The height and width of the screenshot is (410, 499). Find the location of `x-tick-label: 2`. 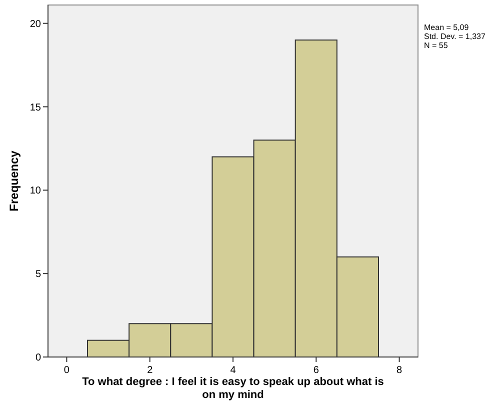

x-tick-label: 2 is located at coordinates (150, 370).